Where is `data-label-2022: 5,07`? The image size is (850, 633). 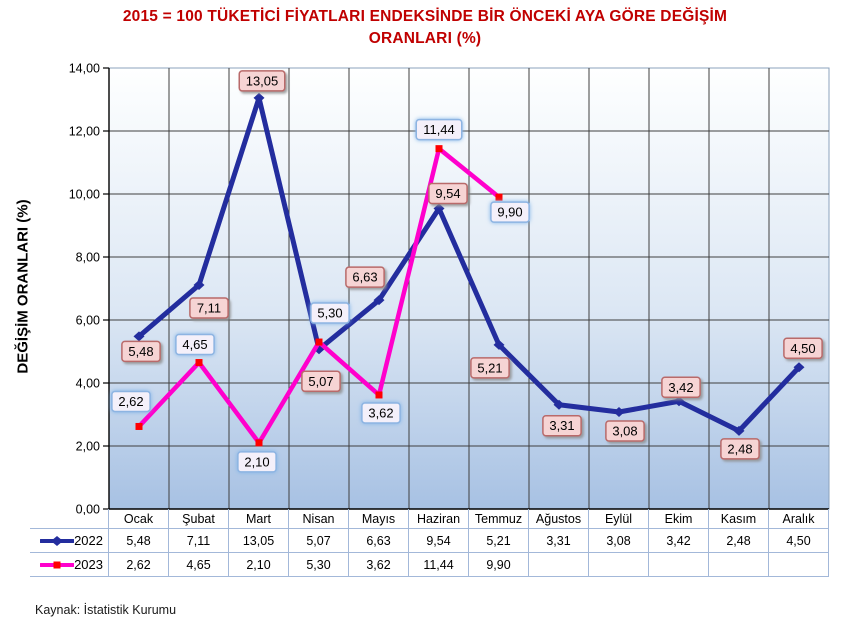 data-label-2022: 5,07 is located at coordinates (320, 381).